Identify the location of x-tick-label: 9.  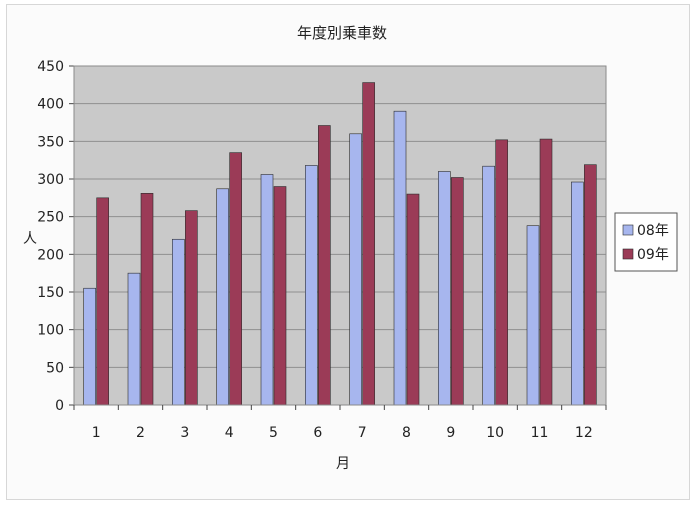
(450, 433).